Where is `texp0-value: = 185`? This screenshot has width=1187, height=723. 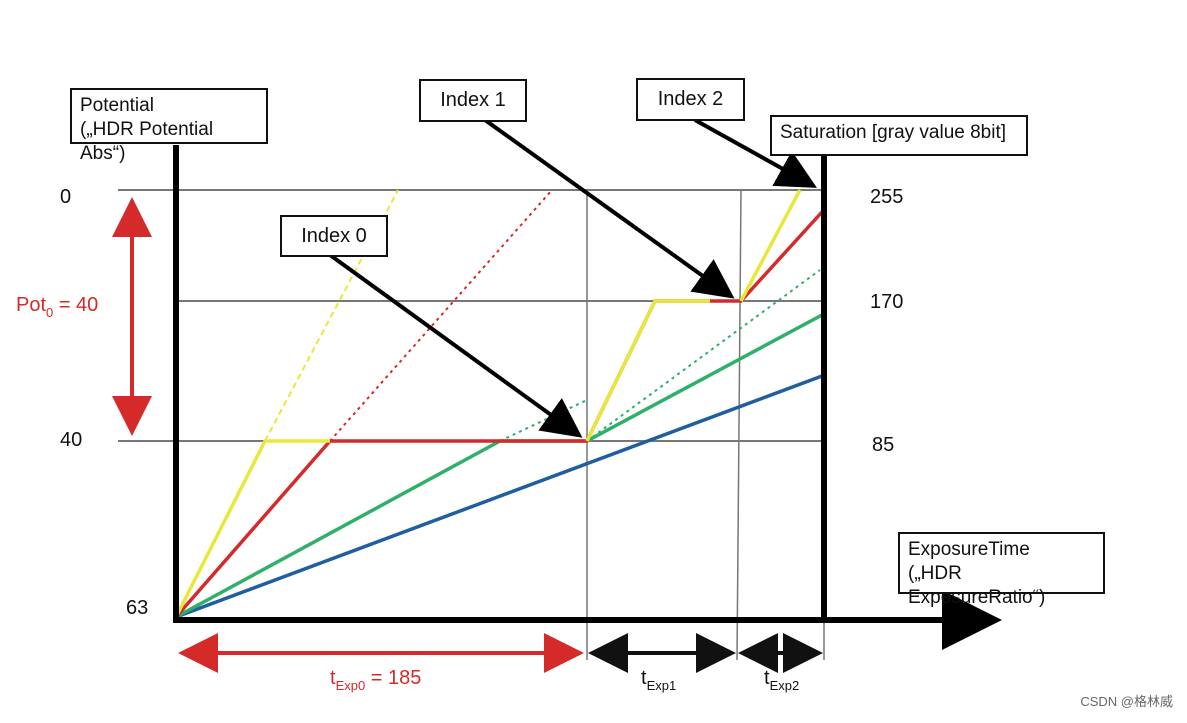 texp0-value: = 185 is located at coordinates (393, 678).